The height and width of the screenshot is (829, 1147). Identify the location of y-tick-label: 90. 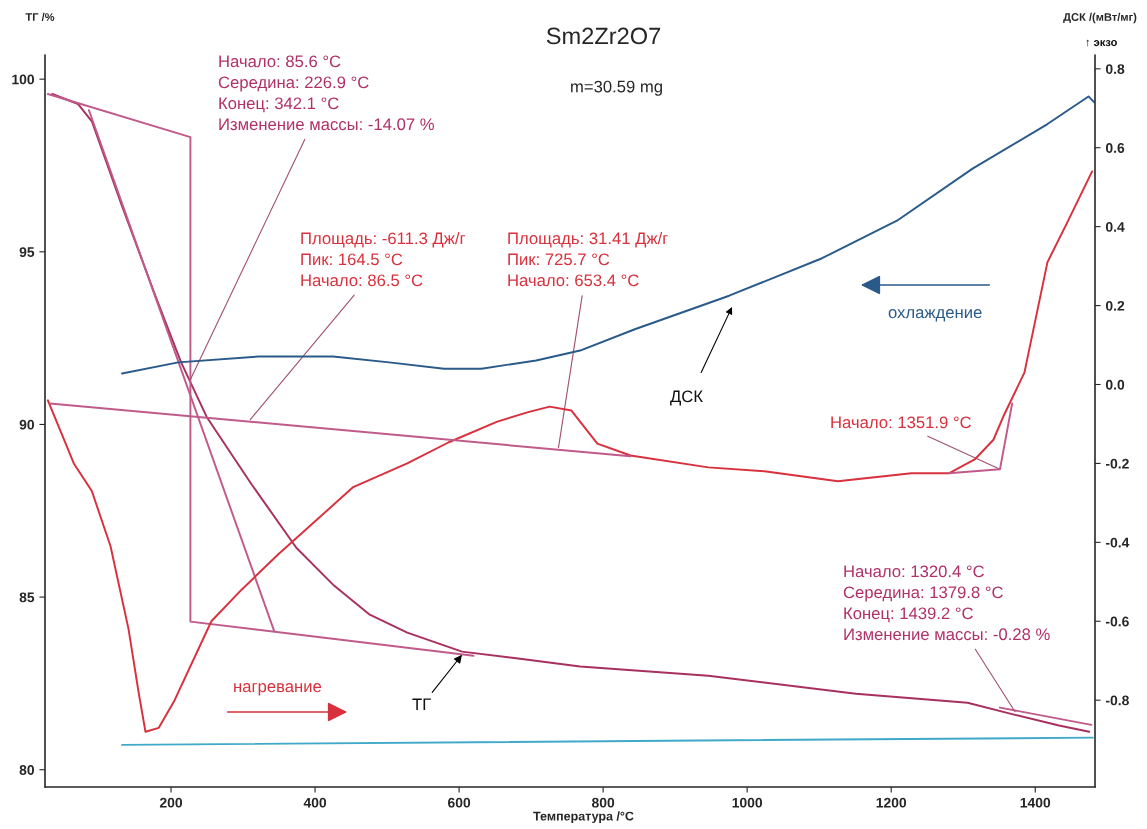
(27, 424).